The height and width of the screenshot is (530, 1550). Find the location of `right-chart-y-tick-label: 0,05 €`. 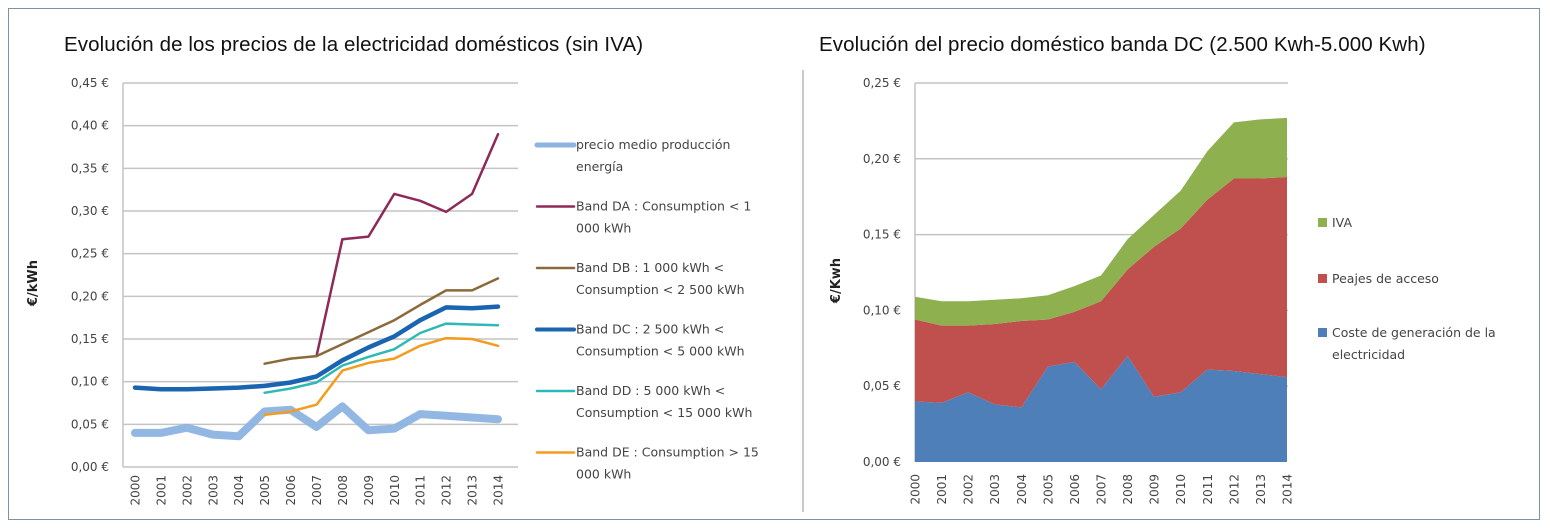

right-chart-y-tick-label: 0,05 € is located at coordinates (882, 386).